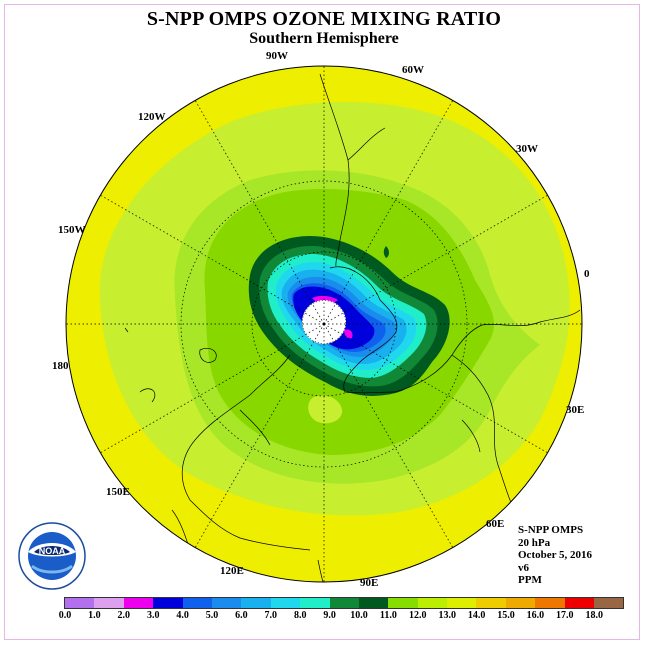 This screenshot has width=648, height=648. What do you see at coordinates (535, 615) in the screenshot?
I see `color-scale-tick: 16.0` at bounding box center [535, 615].